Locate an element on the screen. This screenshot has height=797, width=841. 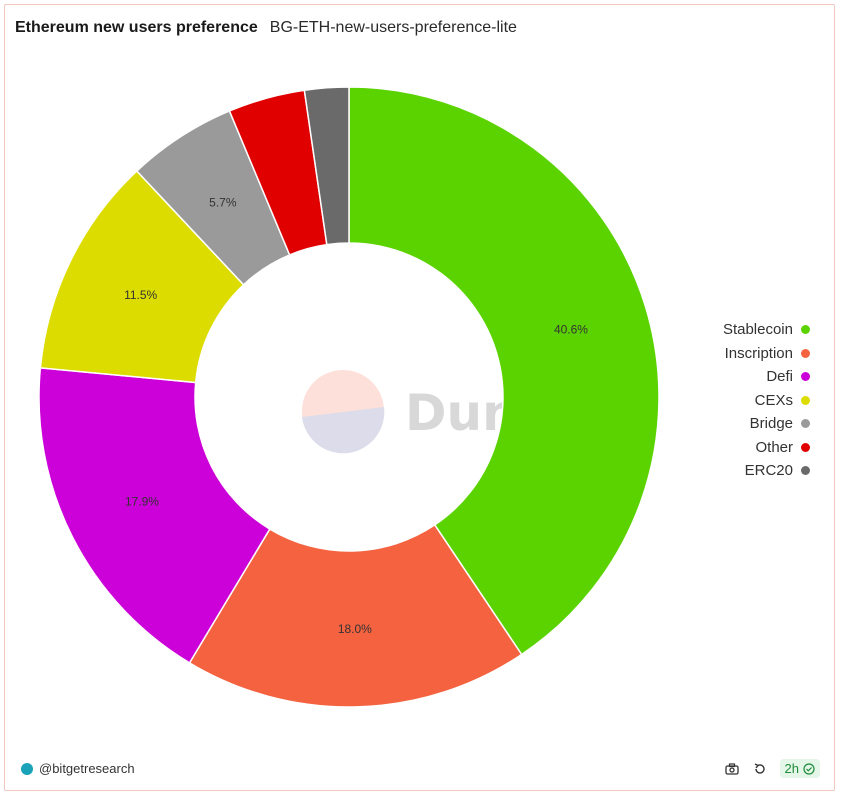
legend-item-other: Other is located at coordinates (766, 448).